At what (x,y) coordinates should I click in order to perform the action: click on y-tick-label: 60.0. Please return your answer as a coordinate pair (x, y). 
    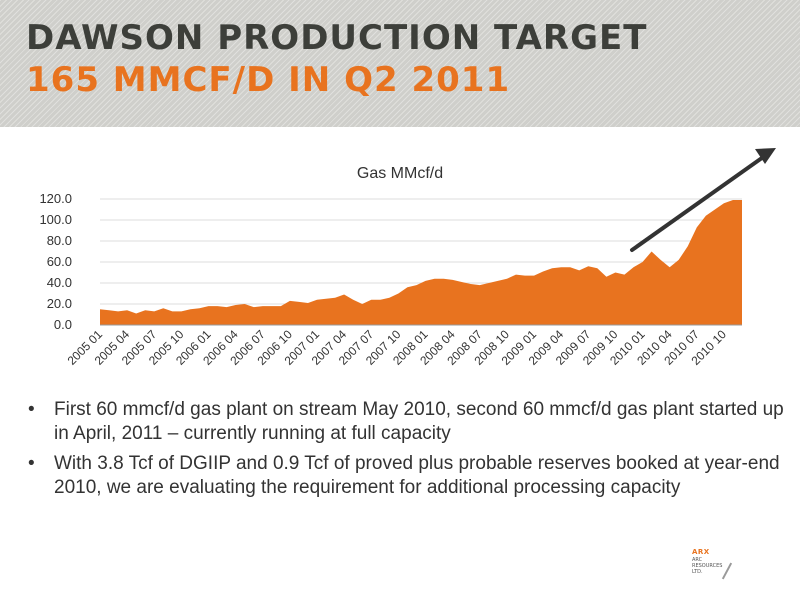
    Looking at the image, I should click on (59, 261).